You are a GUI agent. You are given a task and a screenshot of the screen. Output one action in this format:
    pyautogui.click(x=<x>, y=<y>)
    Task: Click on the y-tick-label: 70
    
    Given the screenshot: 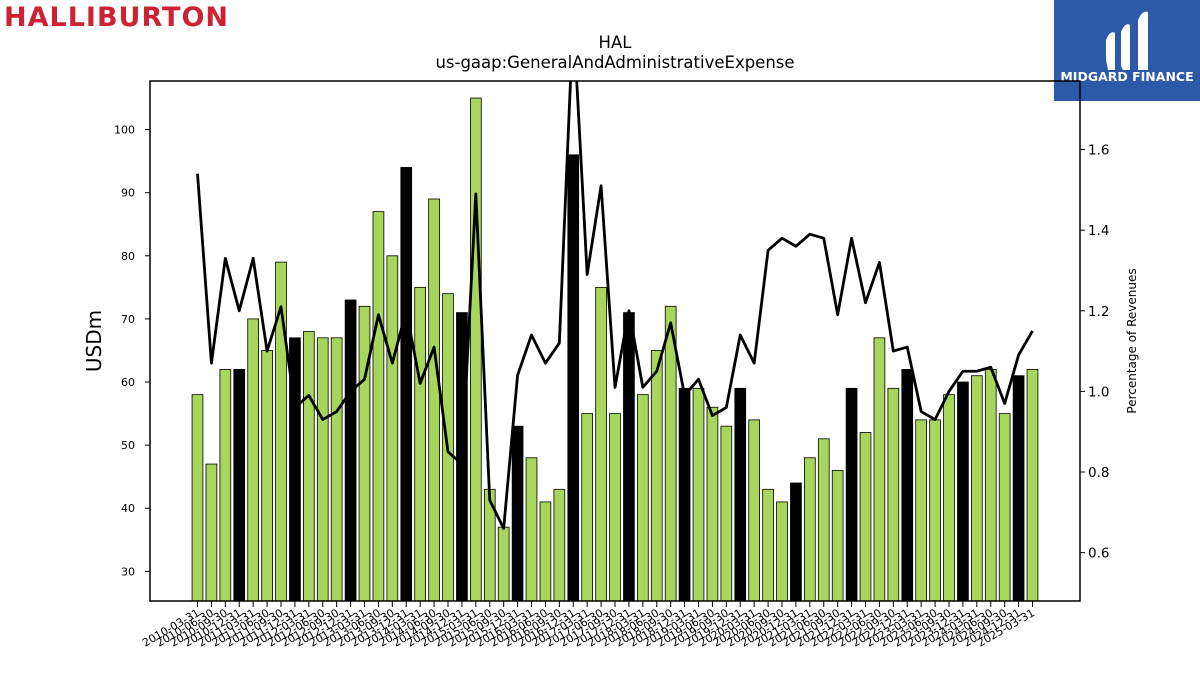 What is the action you would take?
    pyautogui.click(x=128, y=319)
    